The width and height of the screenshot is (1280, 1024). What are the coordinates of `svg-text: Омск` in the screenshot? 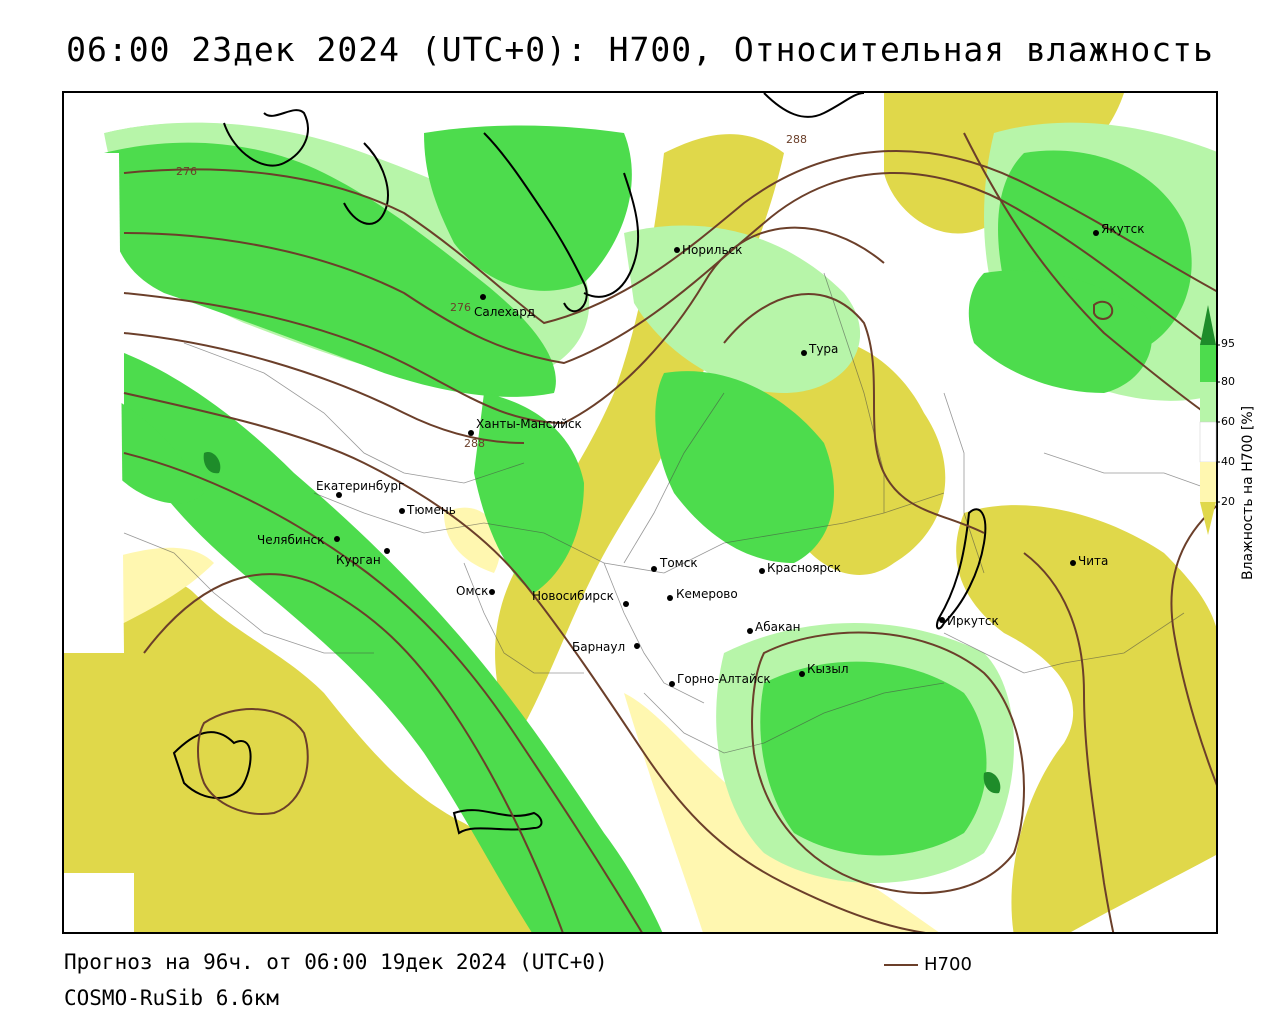 It's located at (472, 591).